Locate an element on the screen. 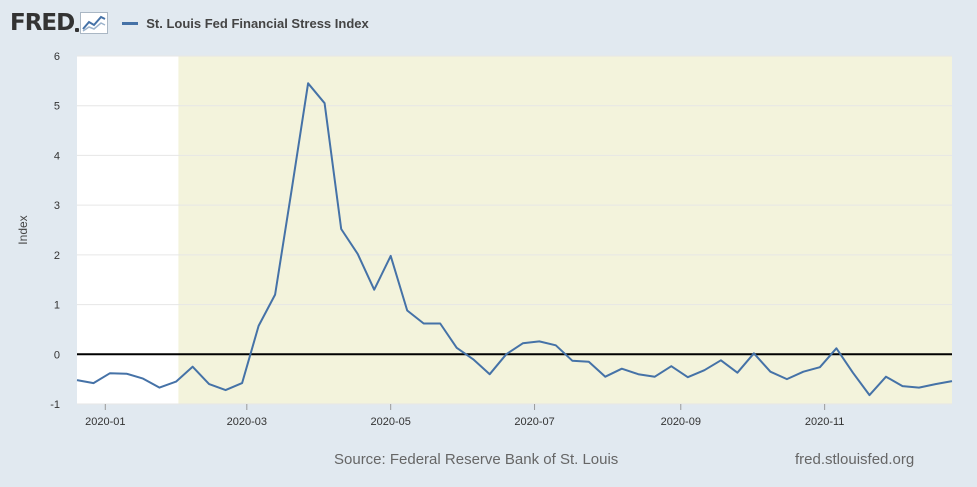  y-tick-label: 4 is located at coordinates (57, 156).